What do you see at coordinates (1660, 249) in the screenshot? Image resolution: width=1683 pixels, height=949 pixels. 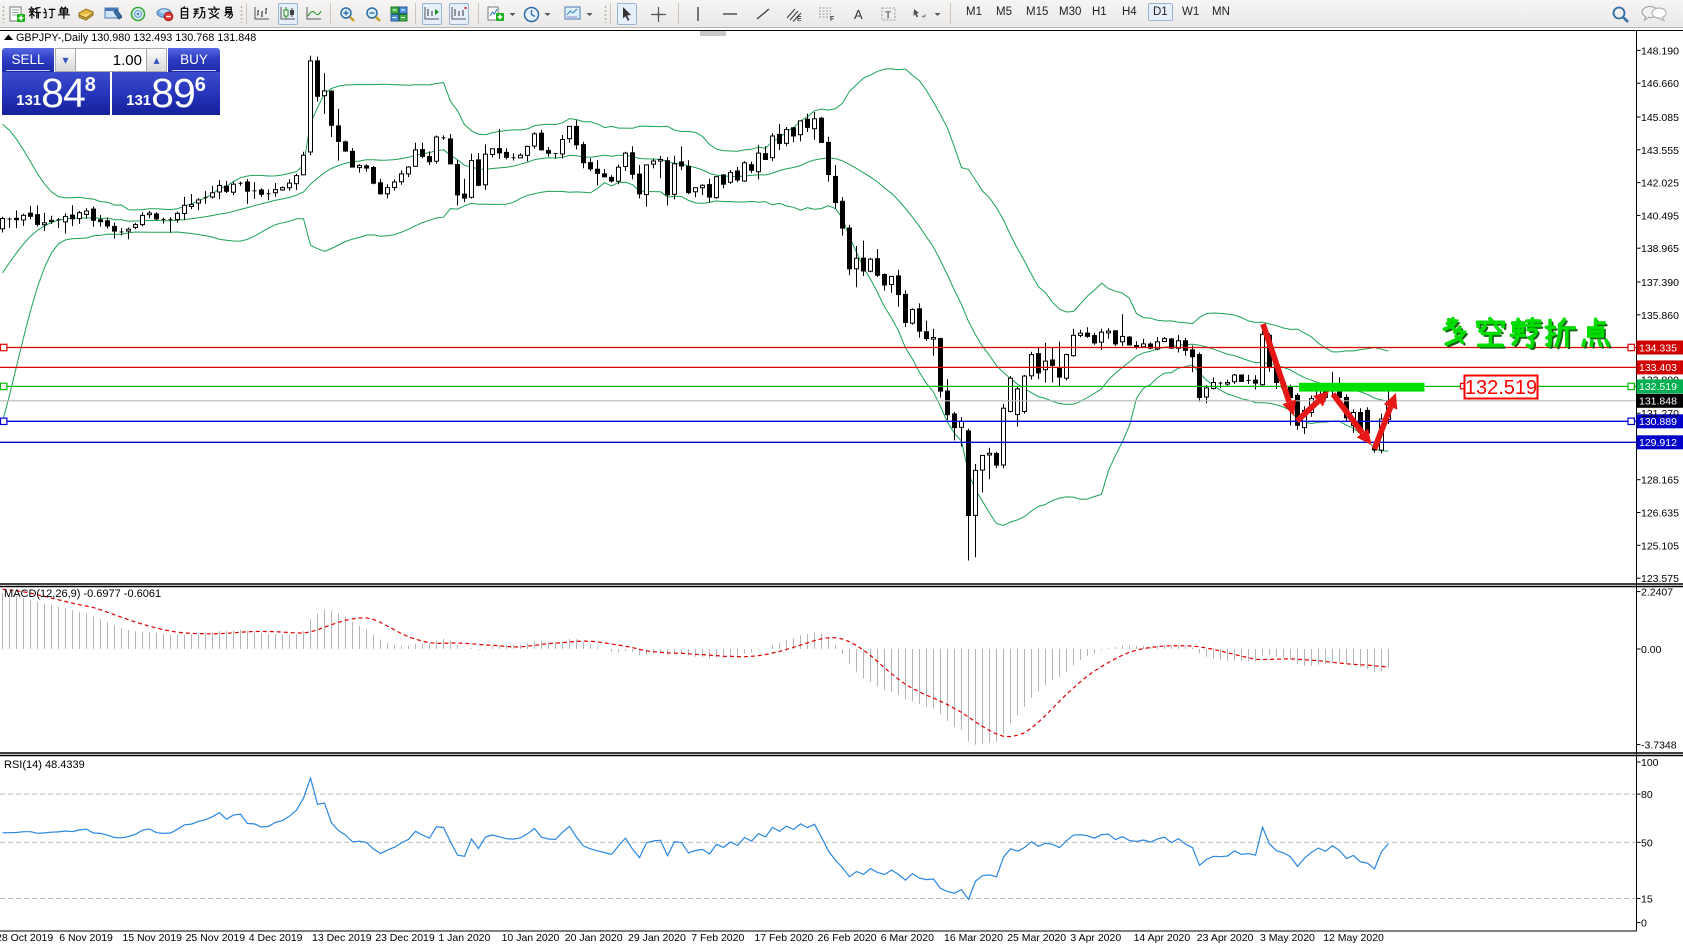 I see `svg-text: 138.965` at bounding box center [1660, 249].